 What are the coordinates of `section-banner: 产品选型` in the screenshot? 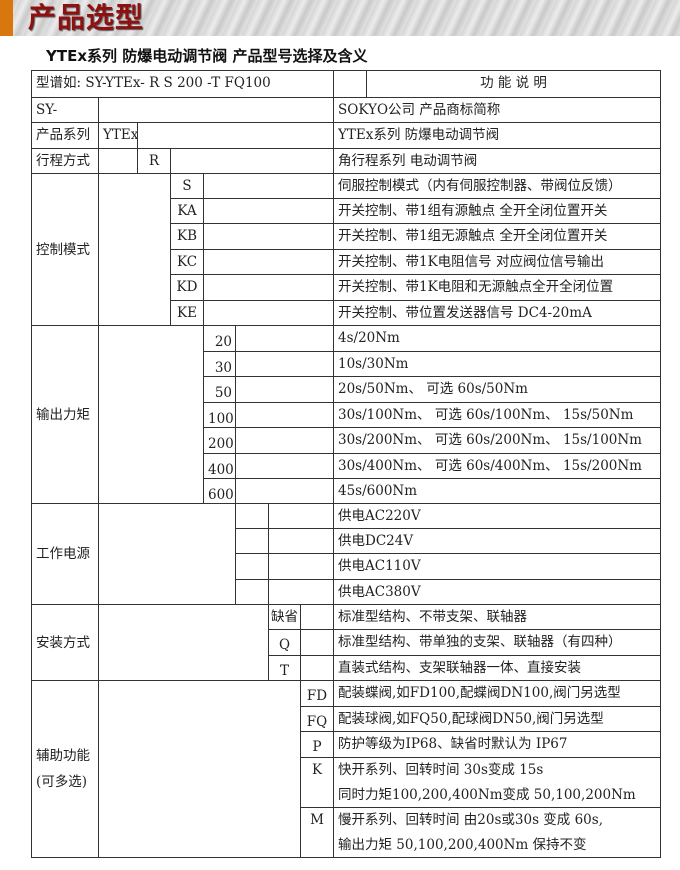 It's located at (340, 18).